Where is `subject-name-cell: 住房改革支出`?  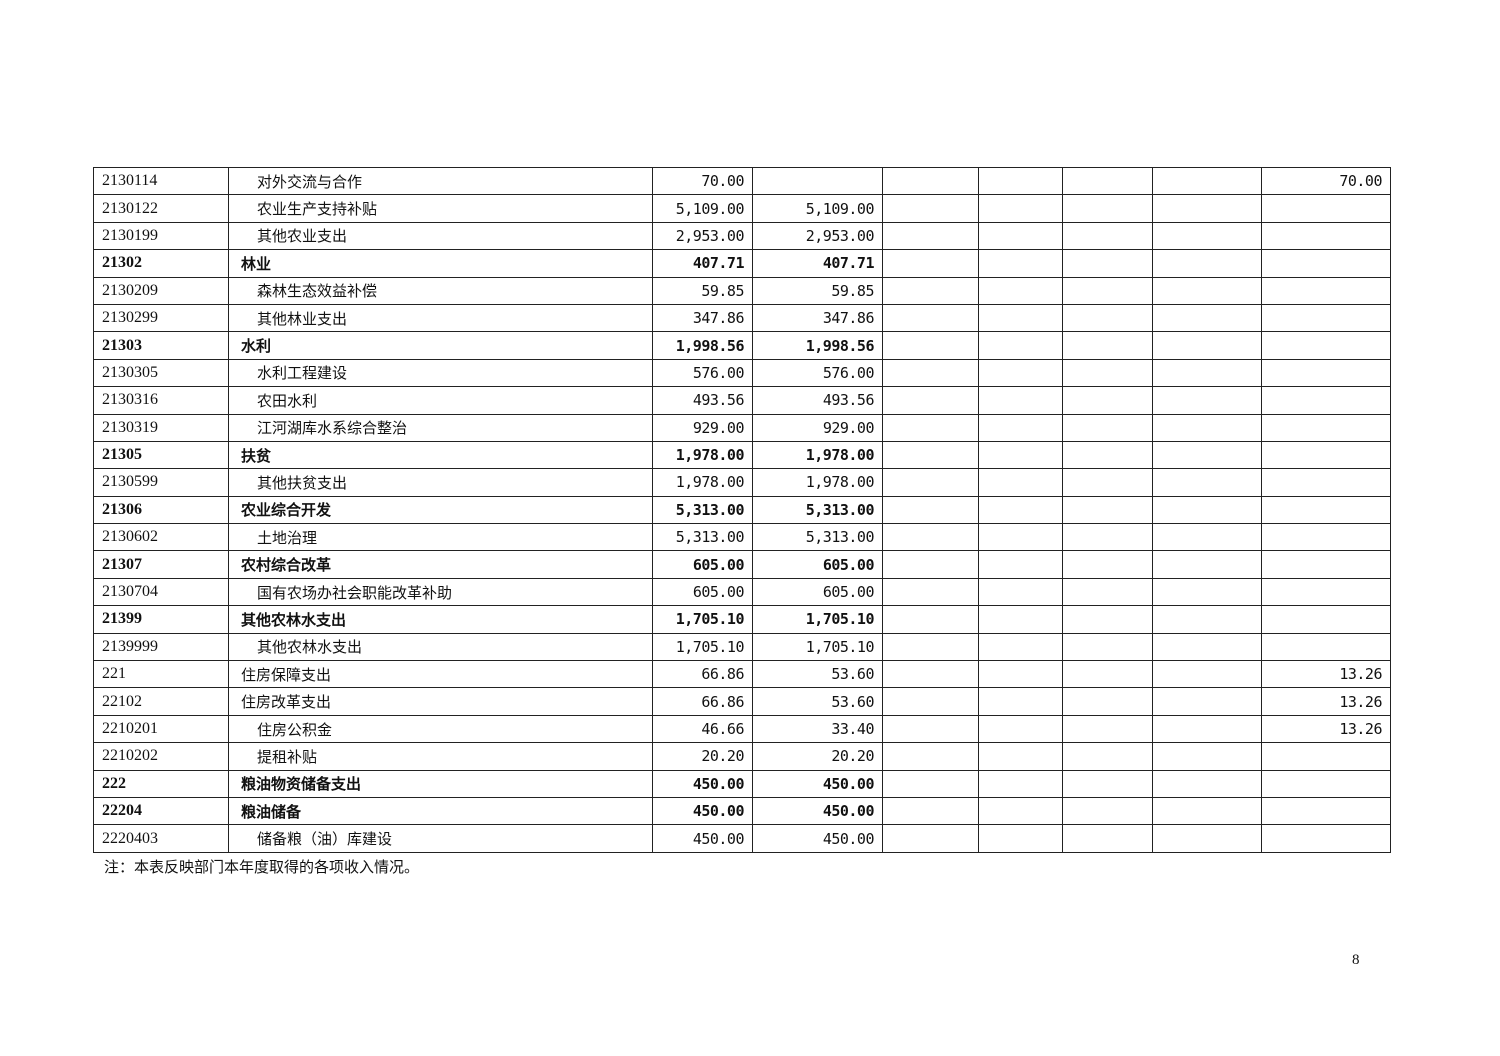
subject-name-cell: 住房改革支出 is located at coordinates (440, 701).